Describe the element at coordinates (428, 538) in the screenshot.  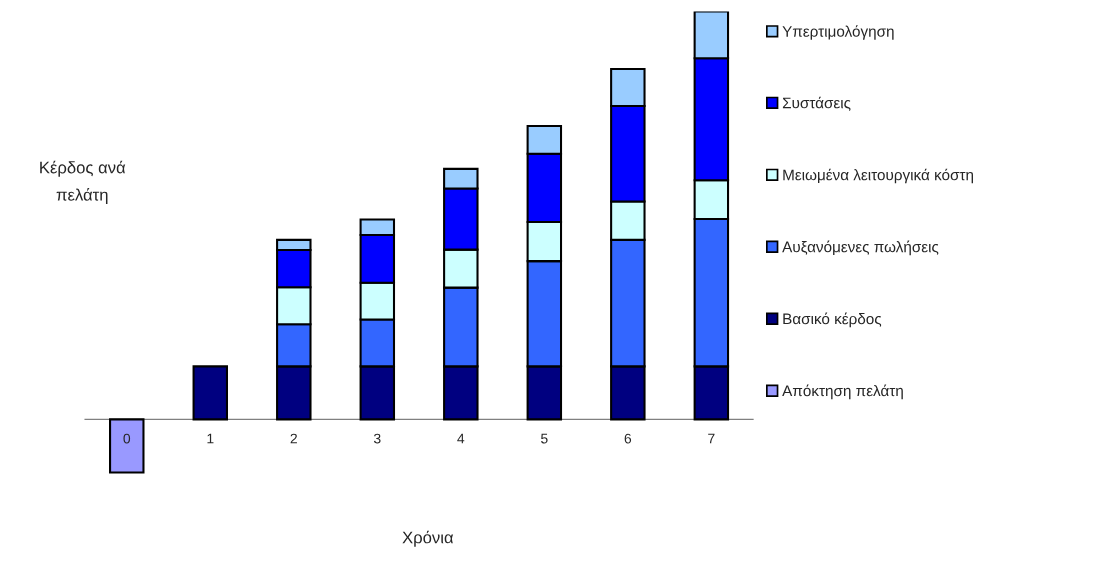
I see `x-axis-title: Χρόνια` at that location.